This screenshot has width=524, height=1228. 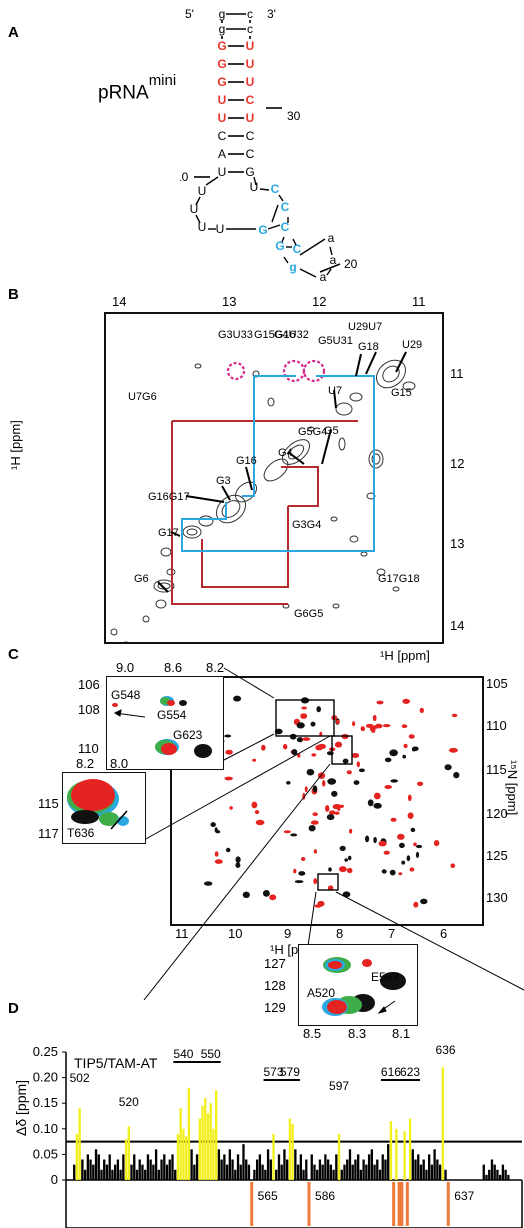 I want to click on b-x-axis-label: ¹H [ppm], so click(x=405, y=655).